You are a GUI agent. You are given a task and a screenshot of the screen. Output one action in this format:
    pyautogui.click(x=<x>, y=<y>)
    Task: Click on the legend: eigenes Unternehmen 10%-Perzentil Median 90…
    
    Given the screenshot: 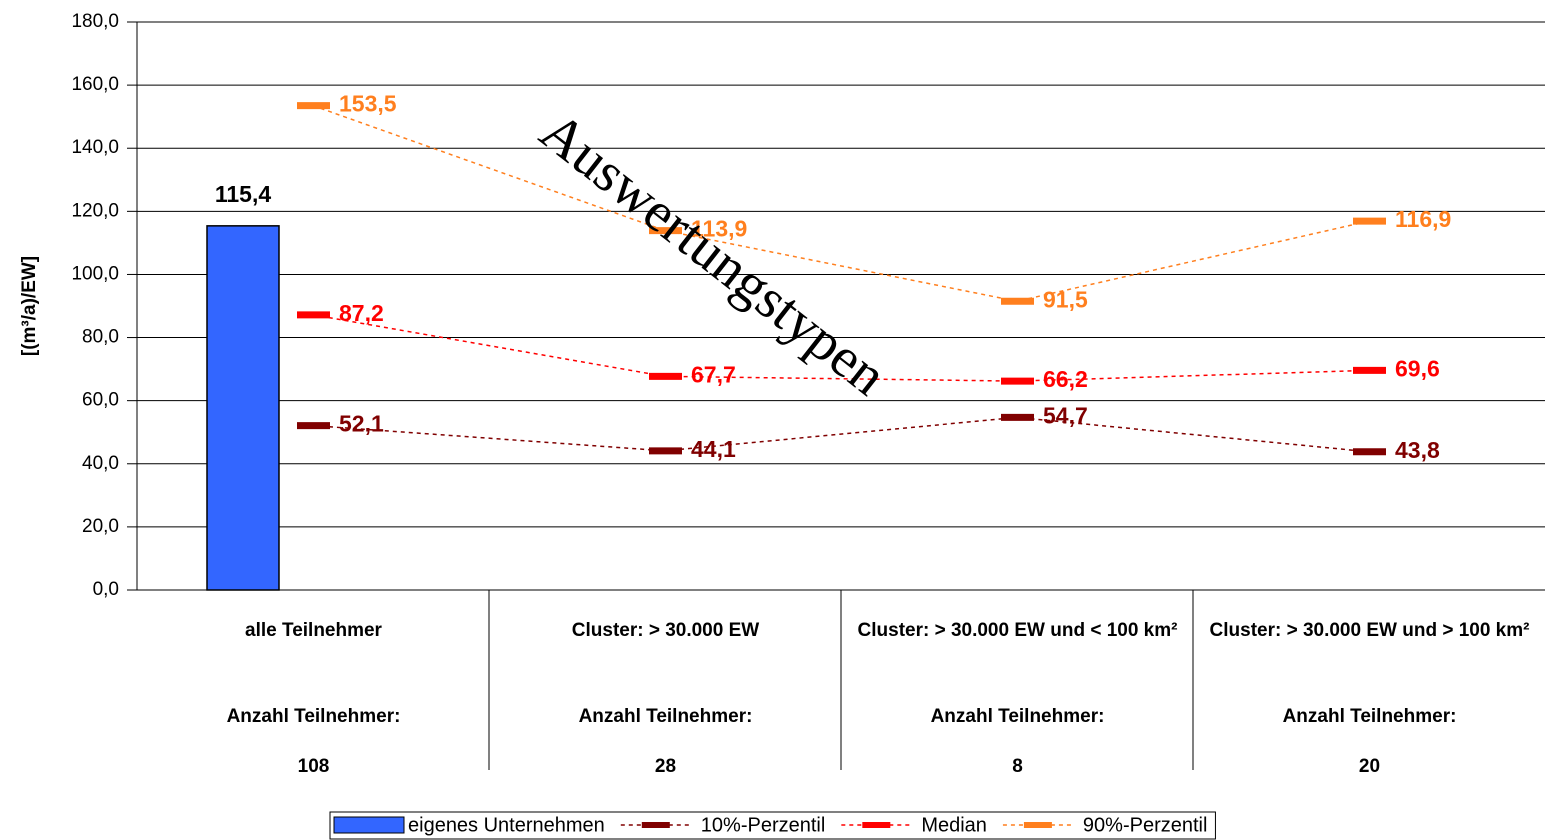 What is the action you would take?
    pyautogui.click(x=772, y=825)
    